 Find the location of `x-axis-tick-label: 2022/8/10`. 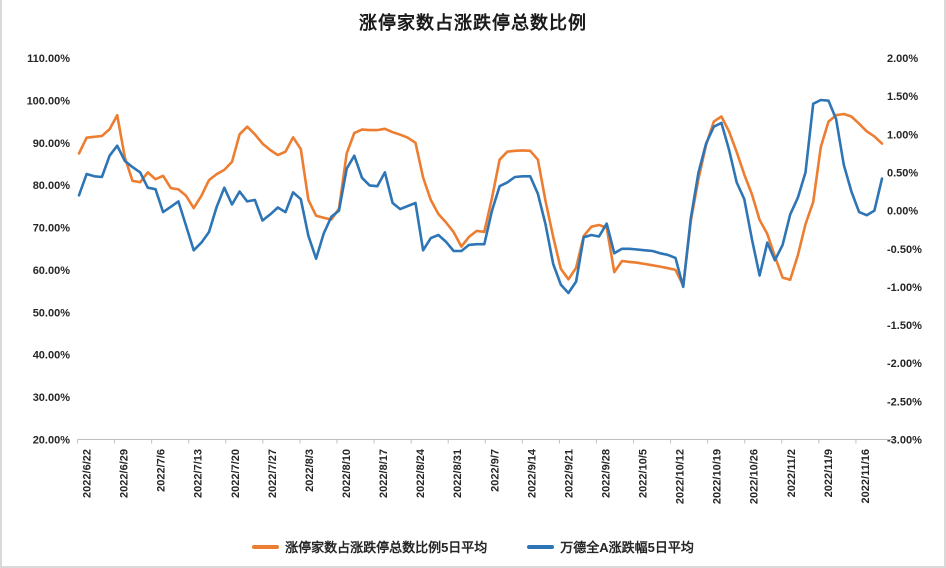

x-axis-tick-label: 2022/8/10 is located at coordinates (347, 473).